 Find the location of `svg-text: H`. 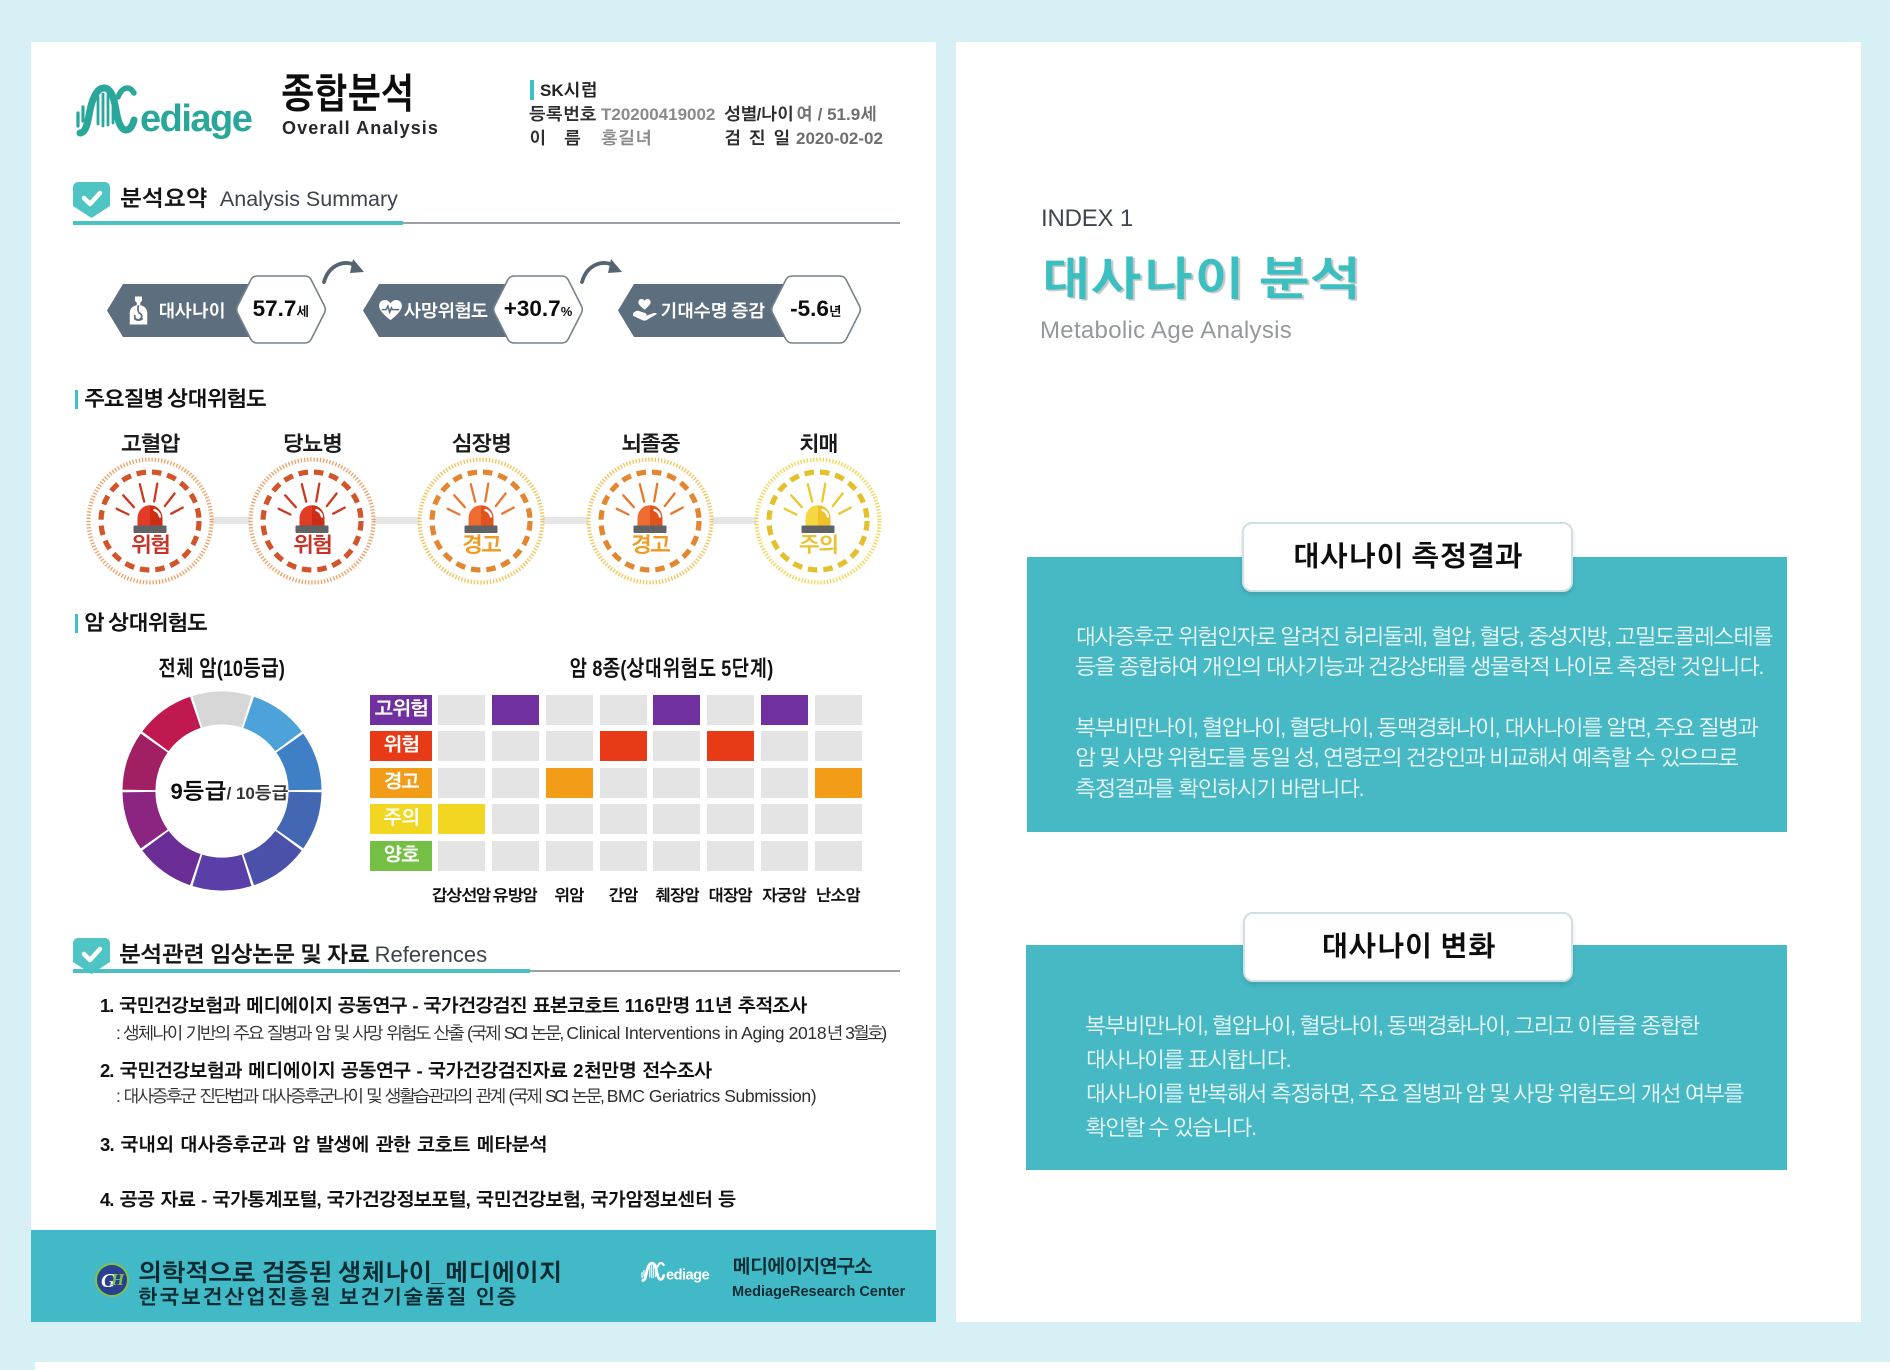

svg-text: H is located at coordinates (117, 1279).